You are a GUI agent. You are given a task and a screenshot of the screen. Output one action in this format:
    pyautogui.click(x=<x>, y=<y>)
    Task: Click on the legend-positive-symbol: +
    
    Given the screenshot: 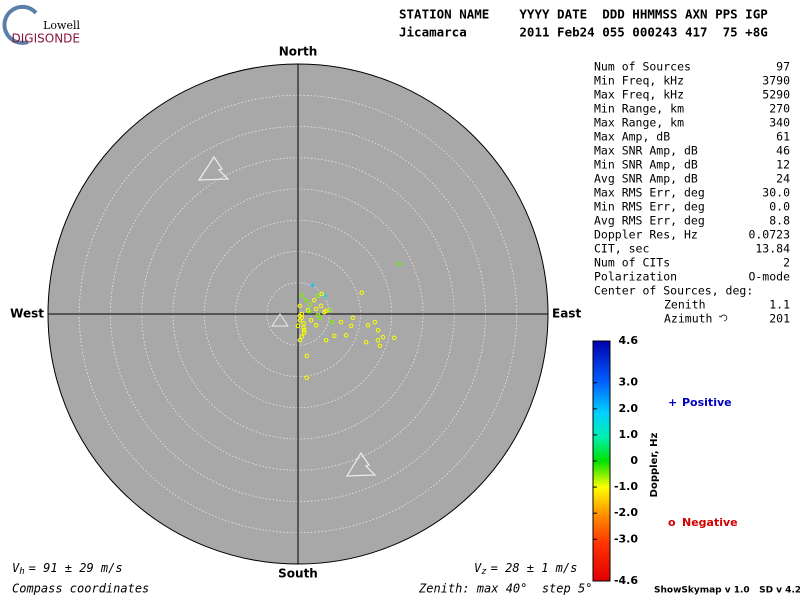 What is the action you would take?
    pyautogui.click(x=672, y=402)
    